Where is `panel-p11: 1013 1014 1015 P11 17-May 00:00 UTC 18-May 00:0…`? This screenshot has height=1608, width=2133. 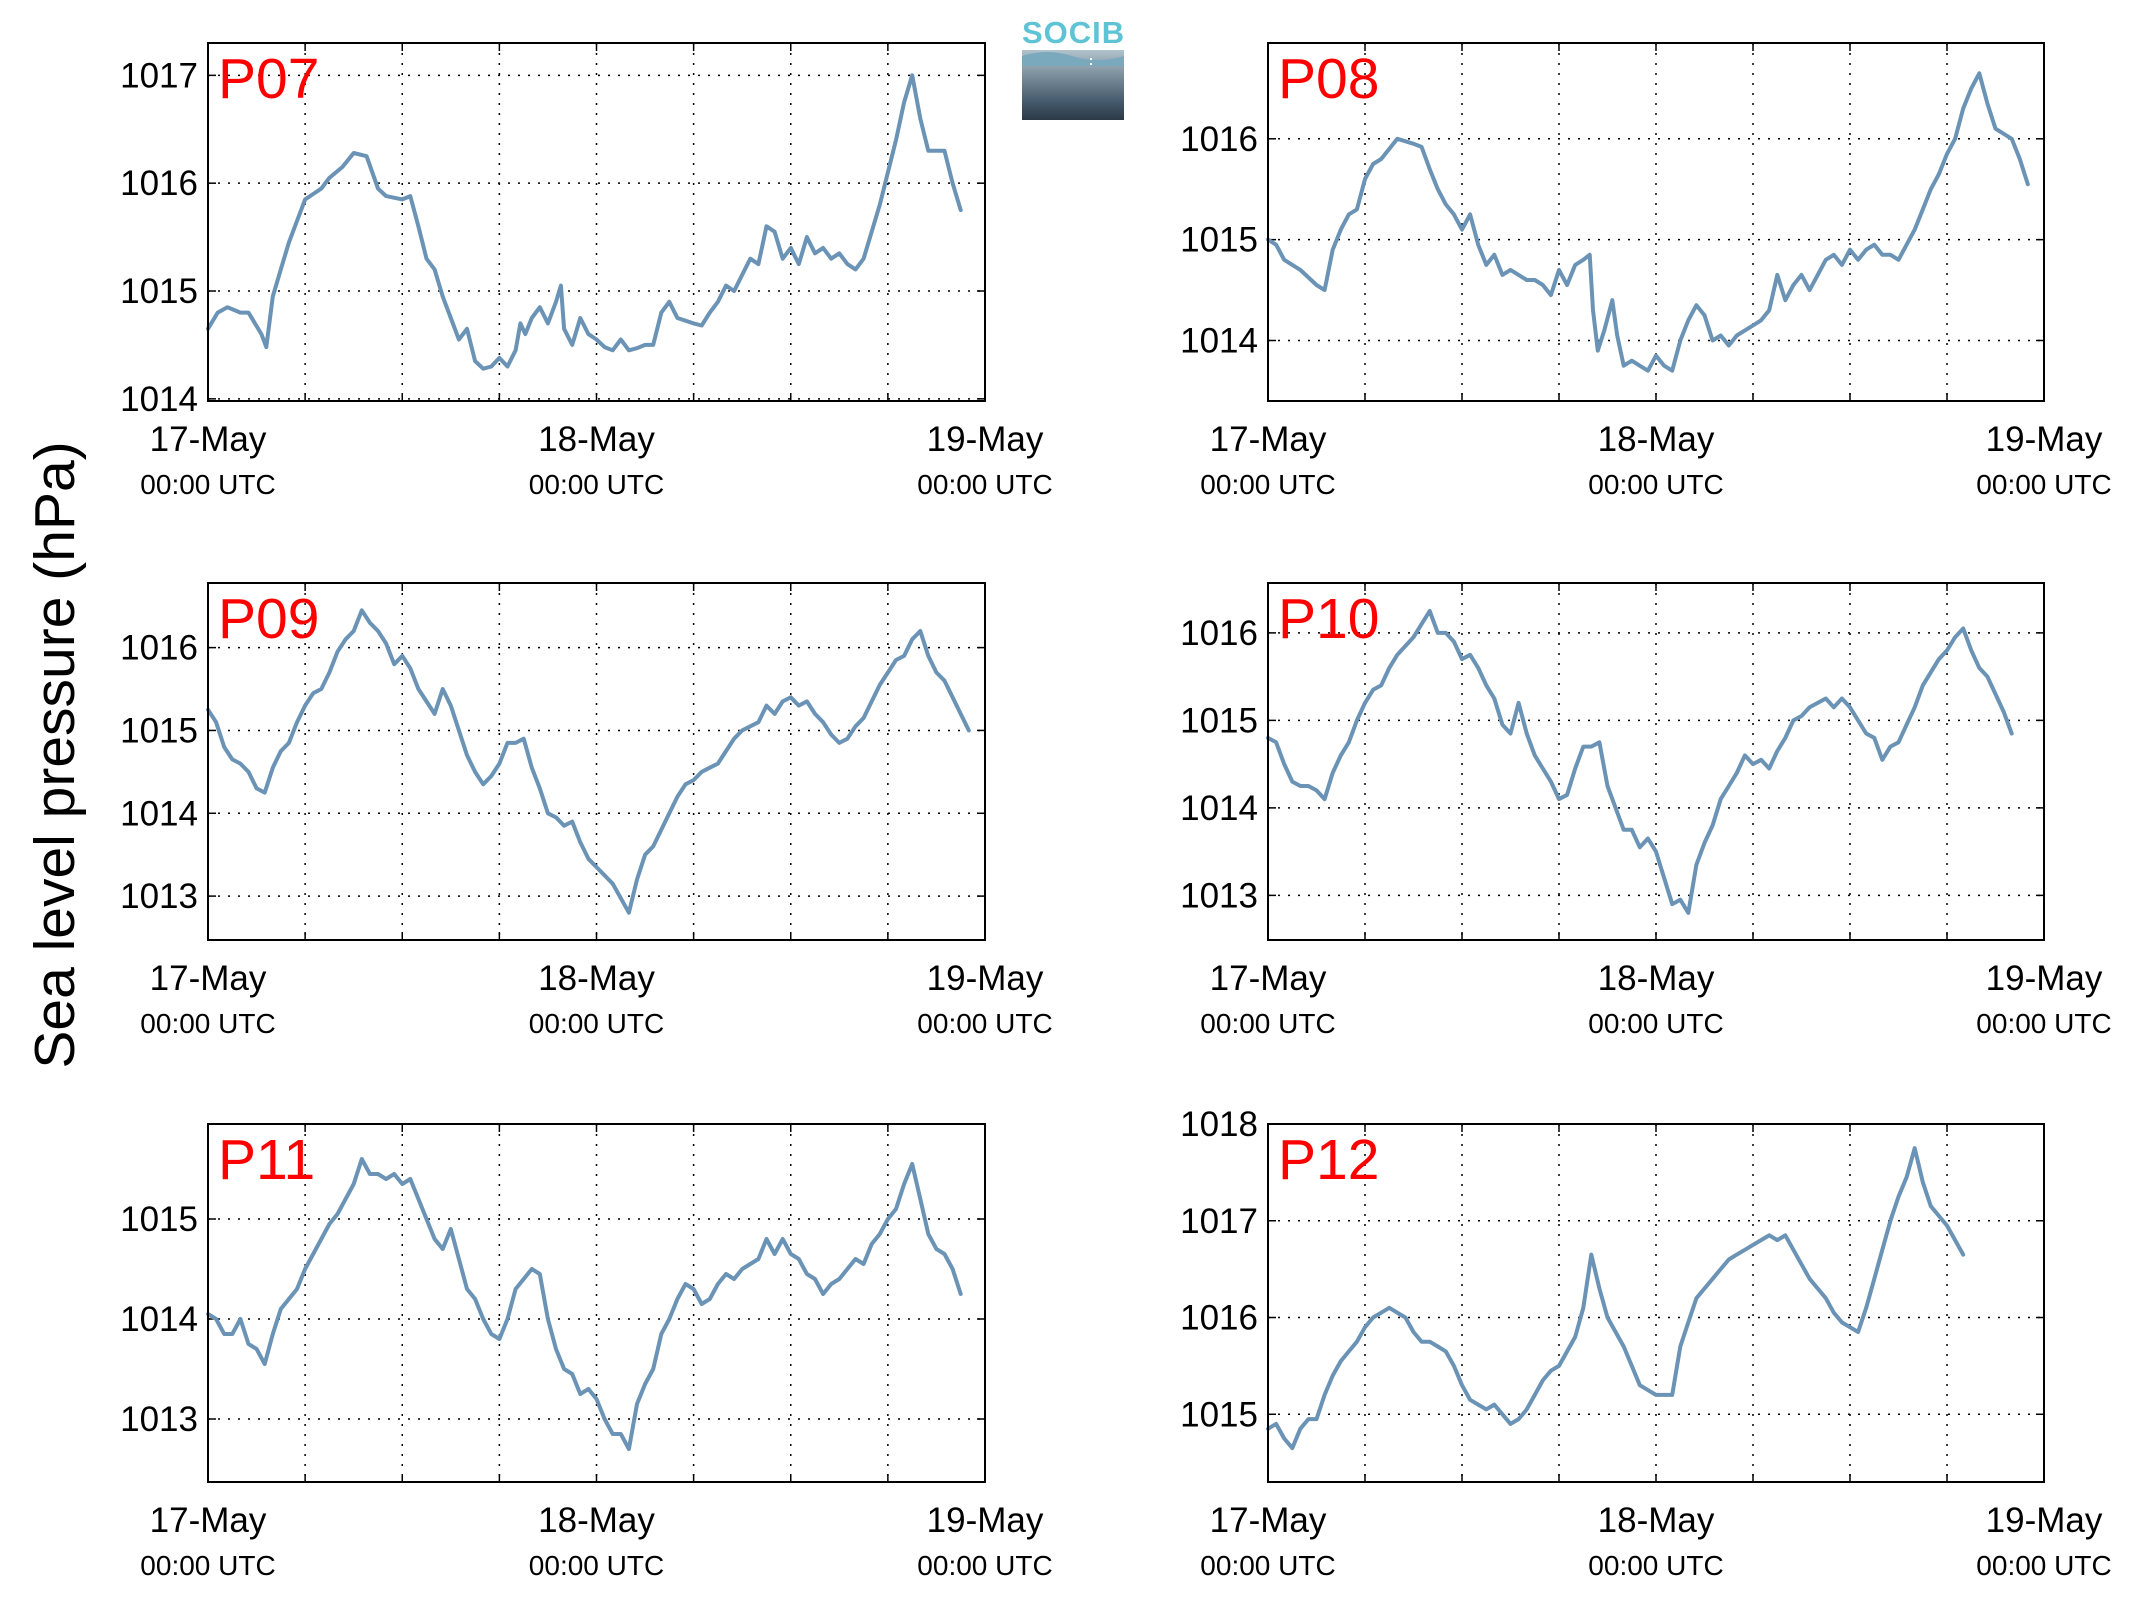
panel-p11: 1013 1014 1015 P11 17-May 00:00 UTC 18-May 00:0… is located at coordinates (586, 1352).